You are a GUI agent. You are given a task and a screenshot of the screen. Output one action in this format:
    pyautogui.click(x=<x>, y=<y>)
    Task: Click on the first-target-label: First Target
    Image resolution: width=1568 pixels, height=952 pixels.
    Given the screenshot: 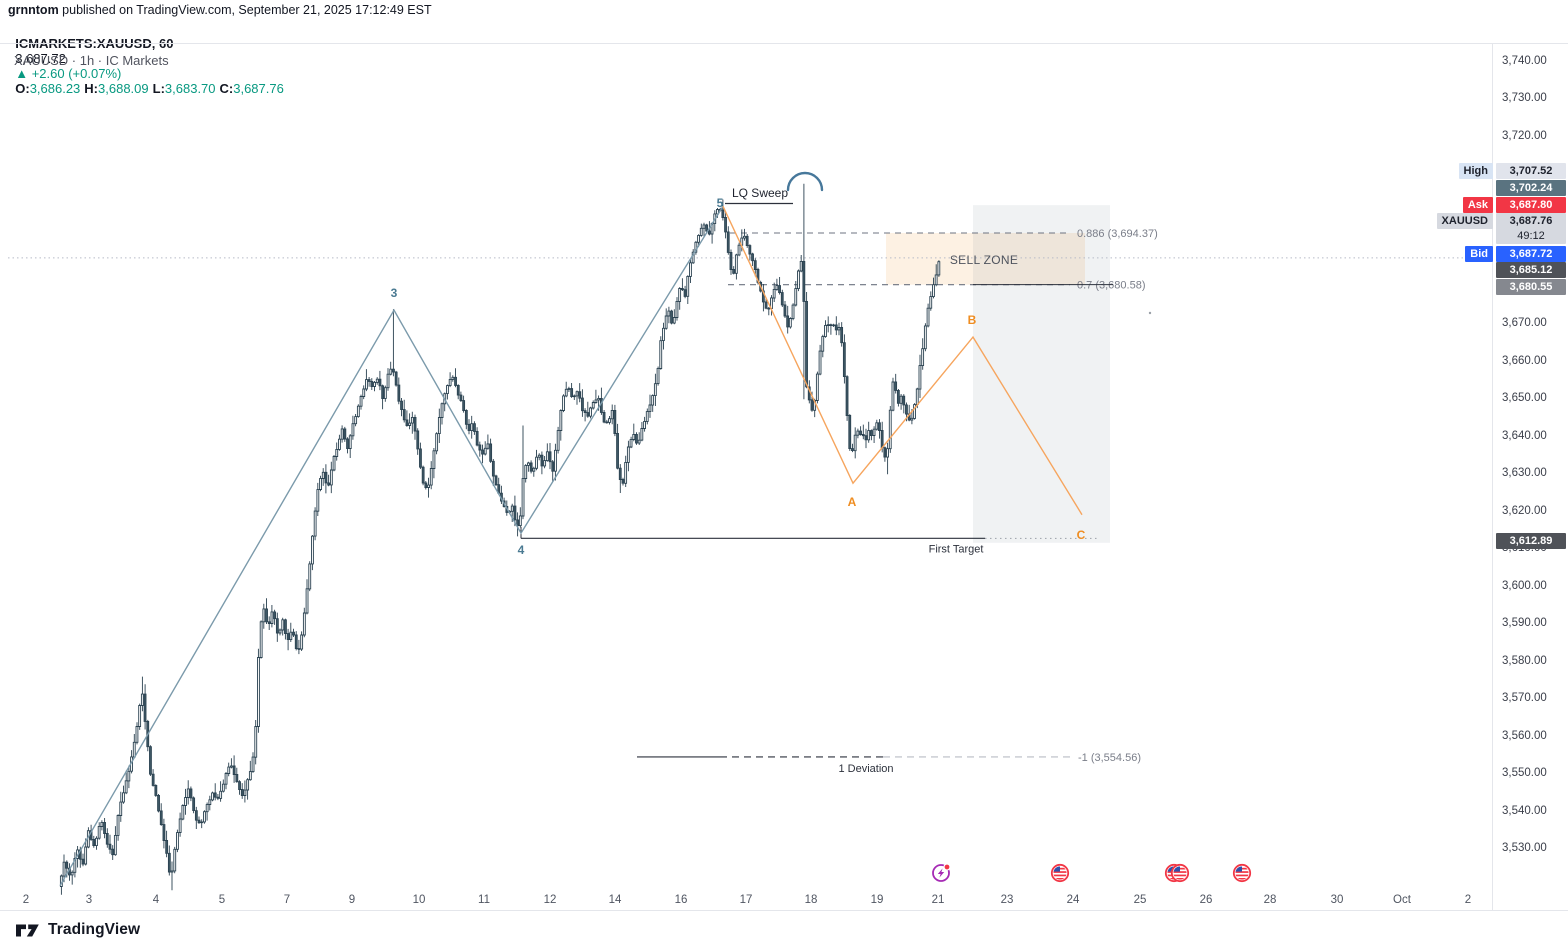 What is the action you would take?
    pyautogui.click(x=956, y=549)
    